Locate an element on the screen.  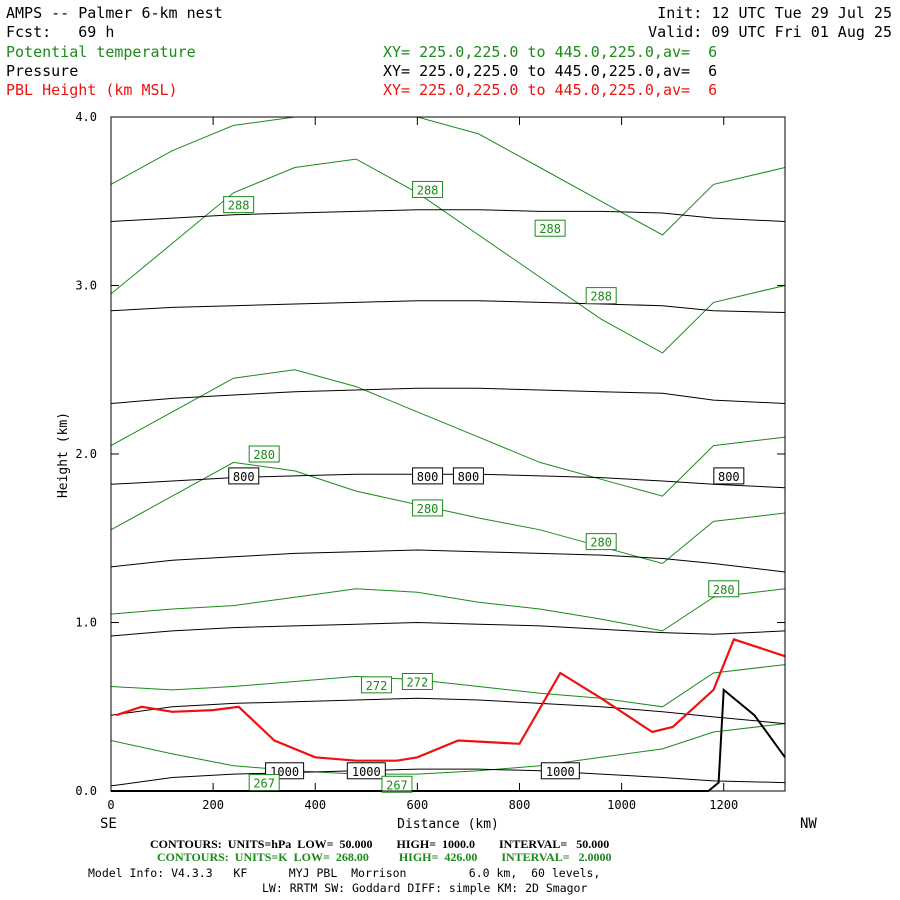
theta-label-6-text: 280 is located at coordinates (601, 543).